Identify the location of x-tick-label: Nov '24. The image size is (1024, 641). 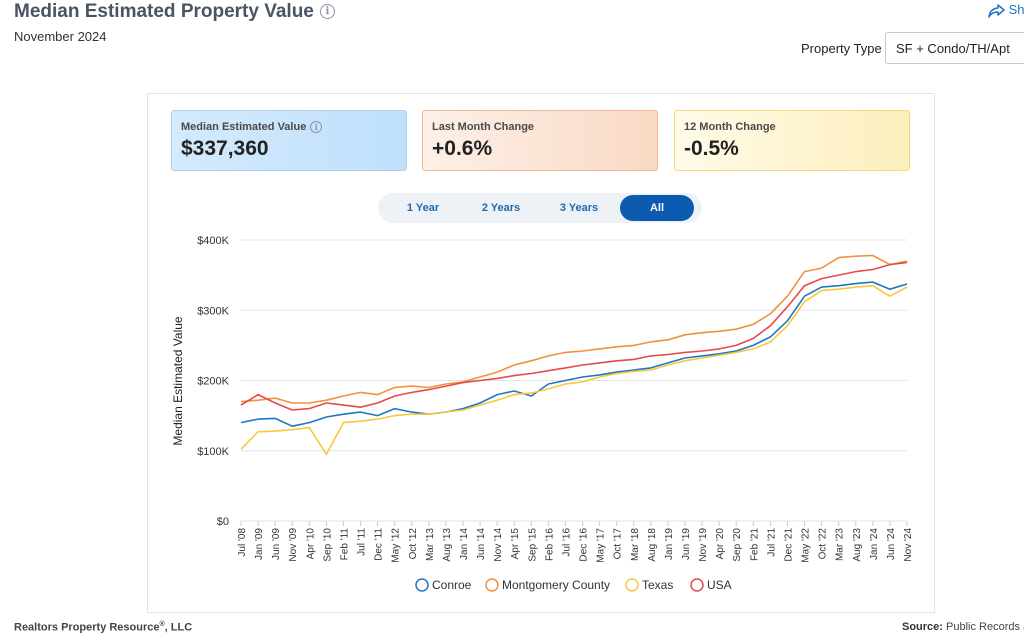
(908, 545).